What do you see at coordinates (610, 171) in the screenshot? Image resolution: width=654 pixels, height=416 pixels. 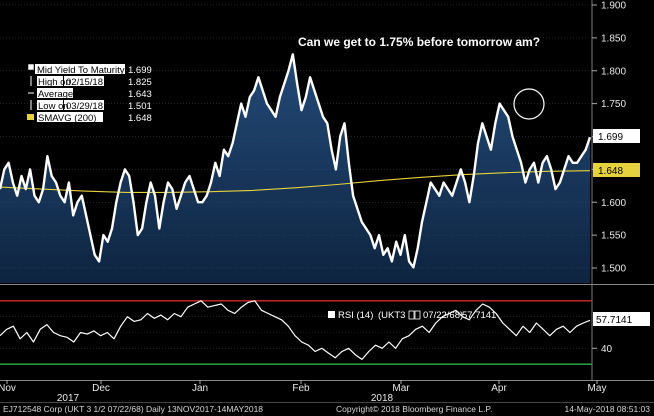 I see `smavg-value-text: 1.648` at bounding box center [610, 171].